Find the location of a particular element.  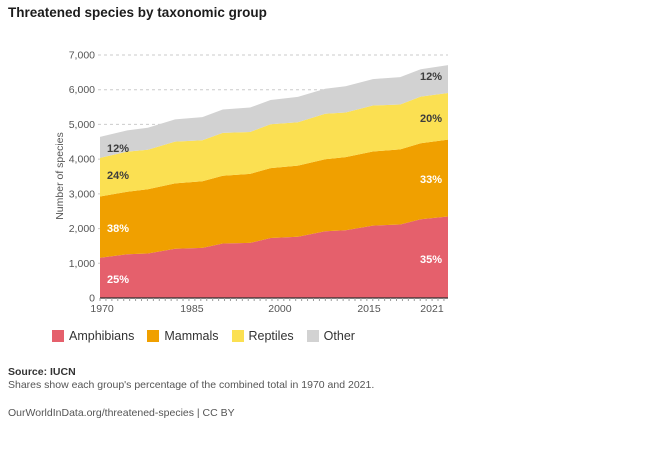

legend-item: Mammals is located at coordinates (183, 336).